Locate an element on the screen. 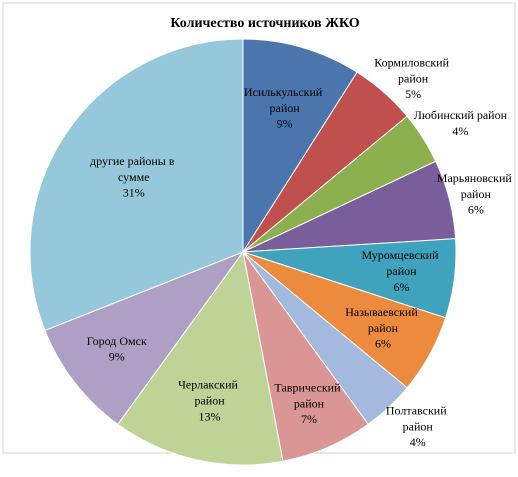 The height and width of the screenshot is (477, 518). slice-label-line: Любинский район is located at coordinates (461, 115).